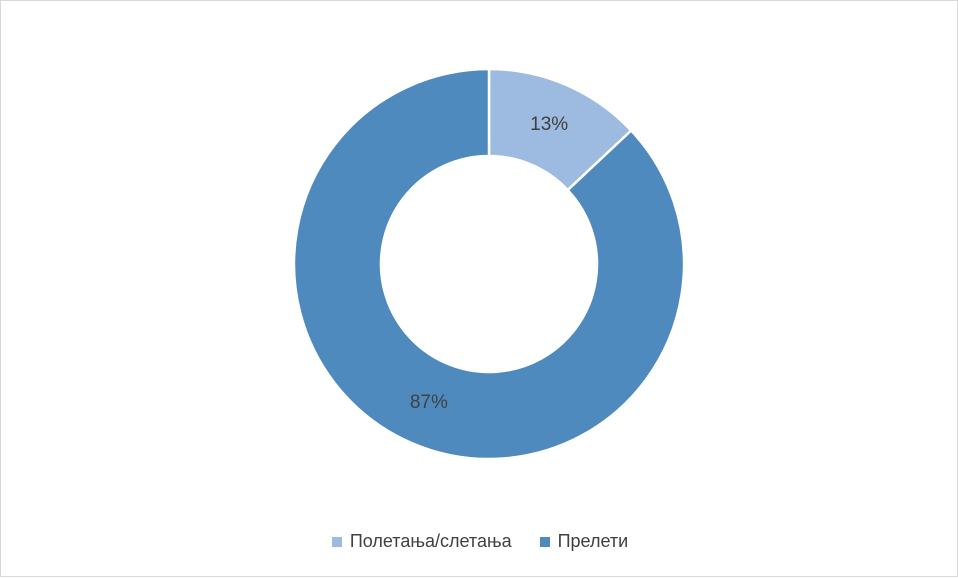 The image size is (958, 578). I want to click on data-label-takeoffs-landings: 13%, so click(549, 124).